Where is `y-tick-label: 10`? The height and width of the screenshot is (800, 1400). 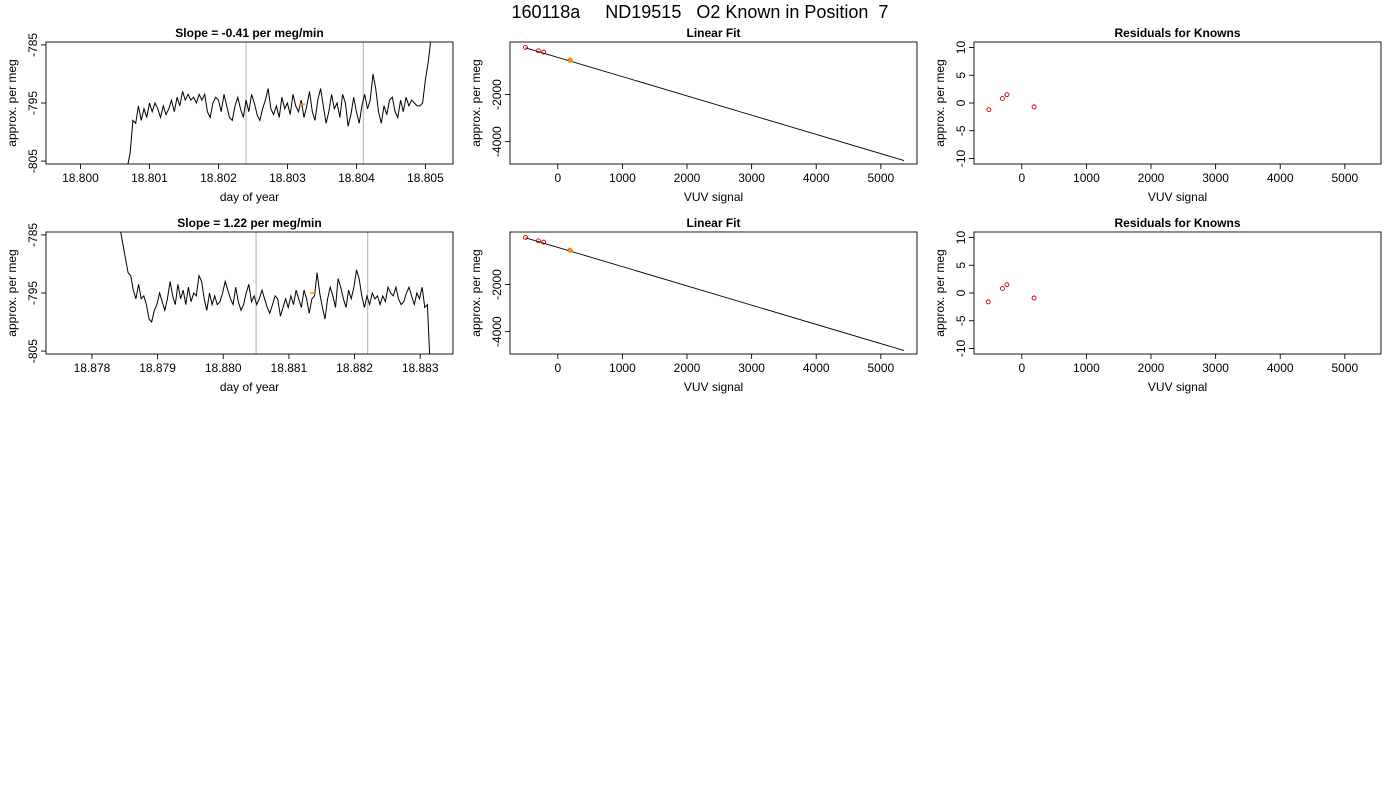 y-tick-label: 10 is located at coordinates (961, 238).